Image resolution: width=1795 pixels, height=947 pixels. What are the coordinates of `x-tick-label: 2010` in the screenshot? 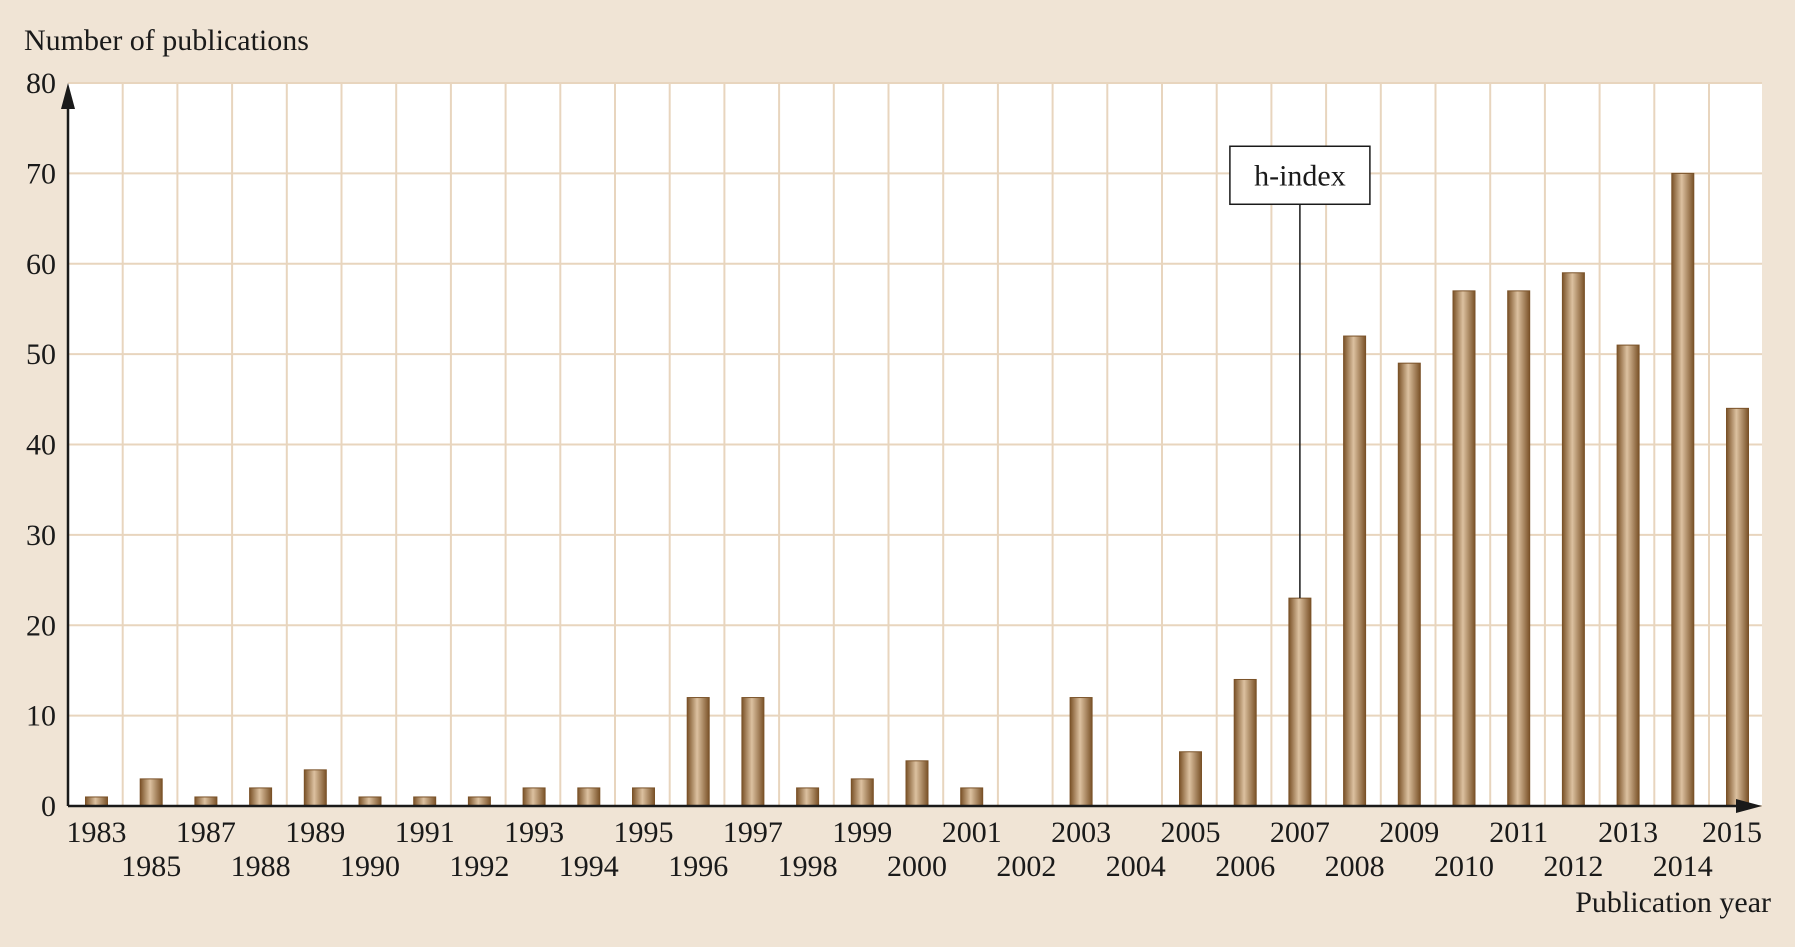 It's located at (1464, 866).